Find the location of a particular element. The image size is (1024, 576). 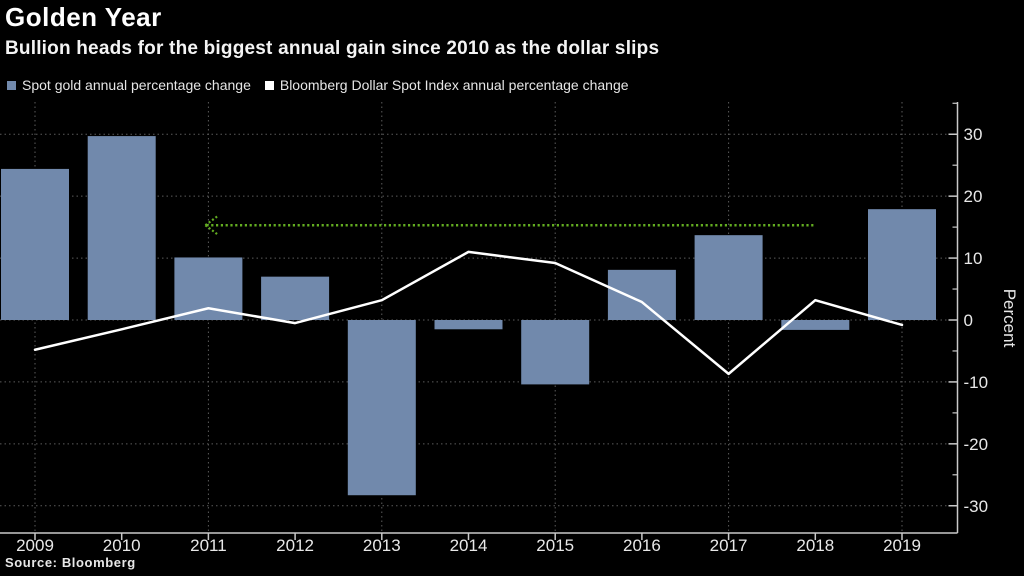

x-tick-label-2015: 2015 is located at coordinates (555, 545).